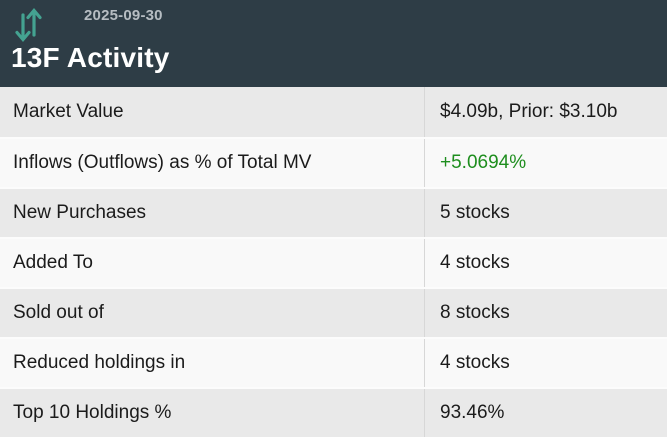 Image resolution: width=667 pixels, height=437 pixels. I want to click on row-label: Top 10 Holdings %, so click(212, 413).